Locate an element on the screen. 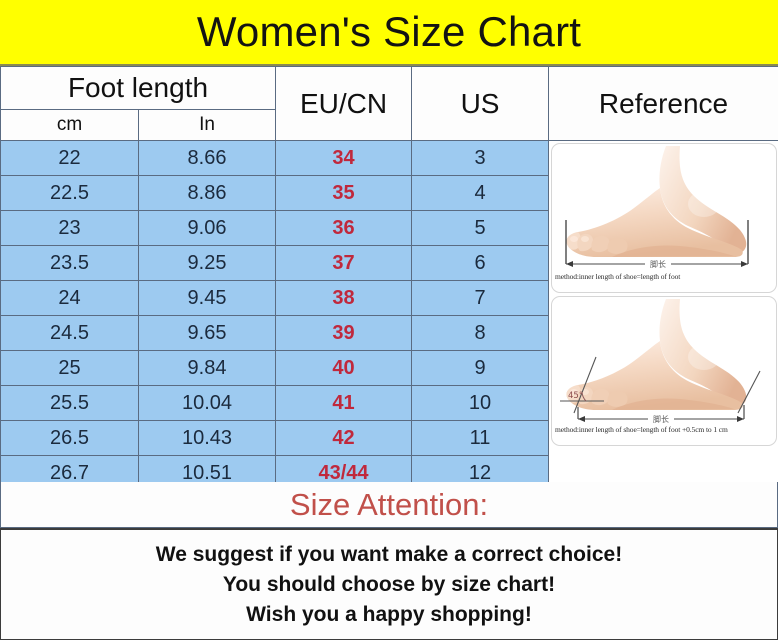 This screenshot has height=640, width=778. cell-eu: 41 is located at coordinates (344, 403).